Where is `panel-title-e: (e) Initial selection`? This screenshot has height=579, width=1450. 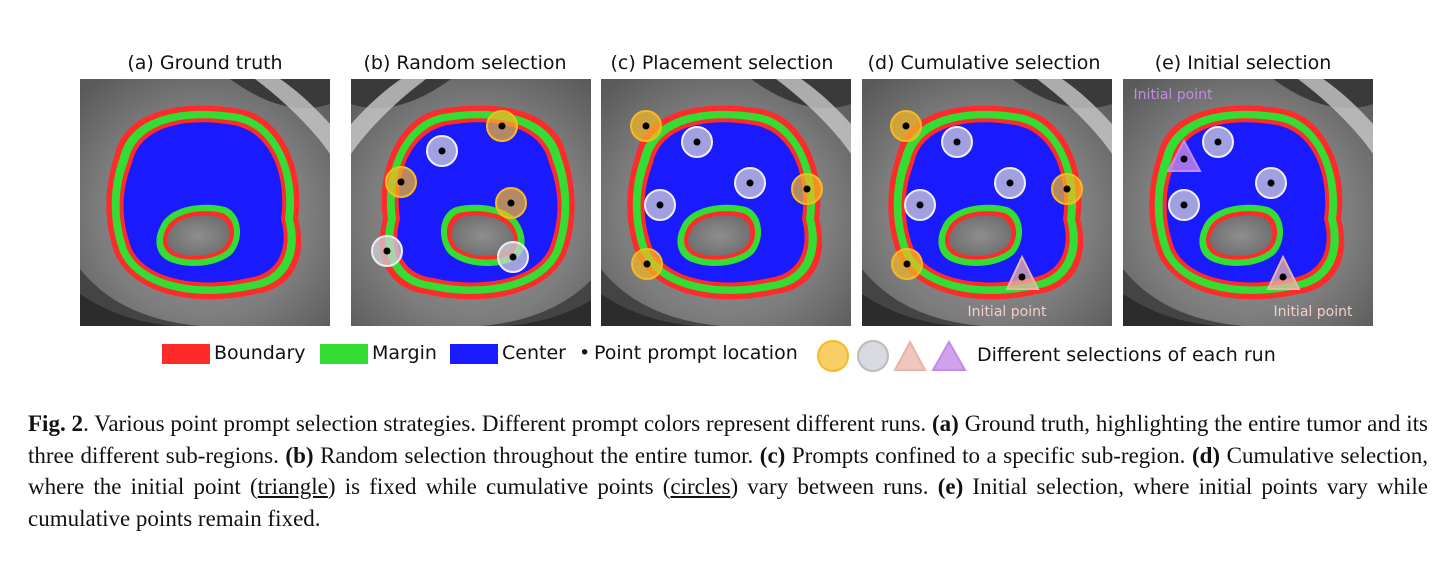 panel-title-e: (e) Initial selection is located at coordinates (1243, 63).